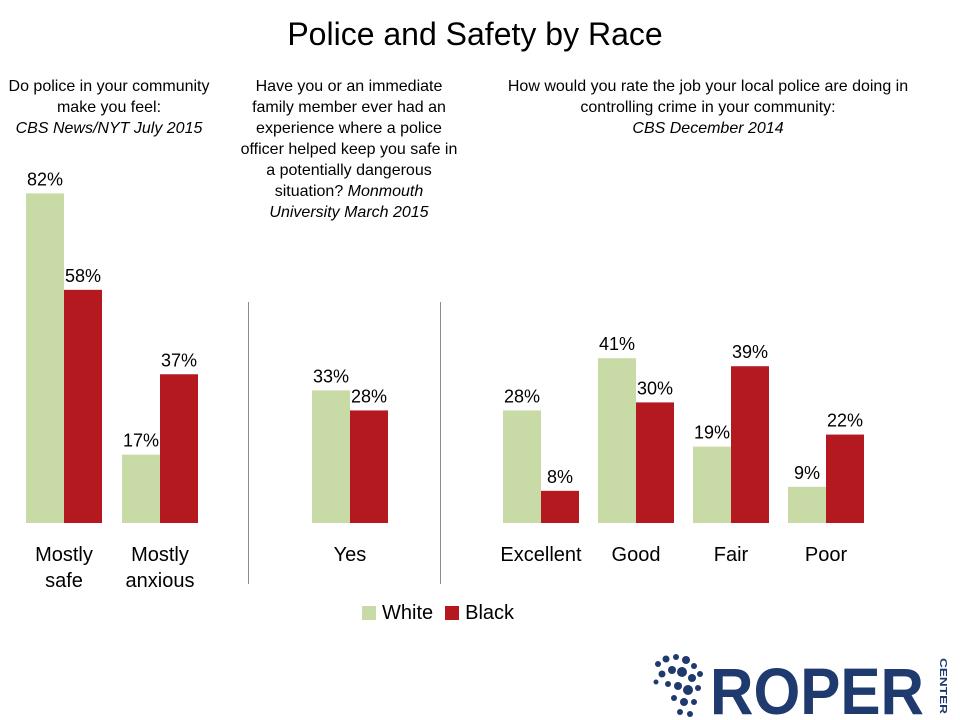 This screenshot has width=960, height=720. I want to click on data-label-white-0-0: 82%, so click(45, 179).